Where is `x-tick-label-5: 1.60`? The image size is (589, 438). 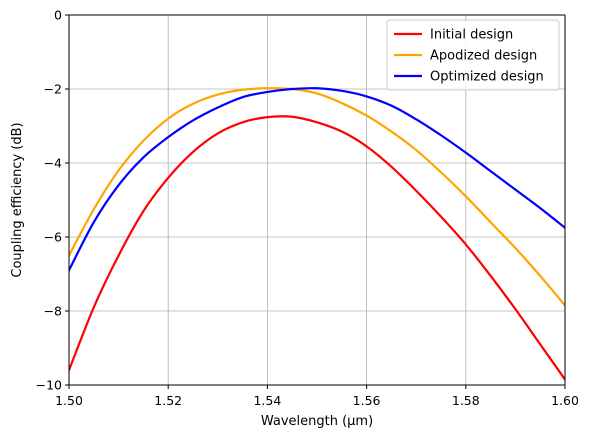 x-tick-label-5: 1.60 is located at coordinates (565, 400).